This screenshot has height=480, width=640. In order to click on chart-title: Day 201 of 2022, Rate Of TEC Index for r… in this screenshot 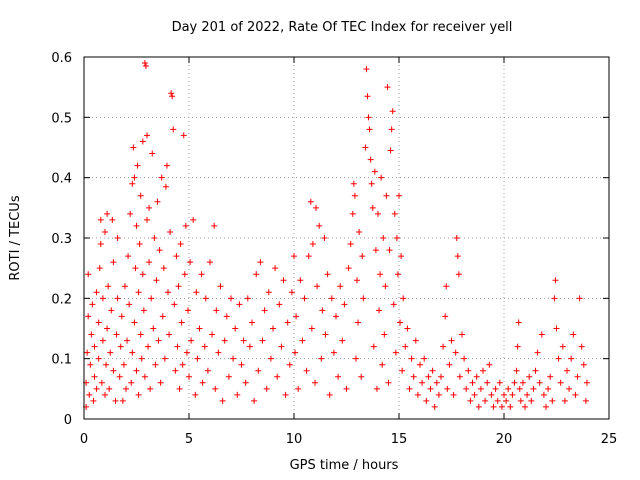, I will do `click(342, 27)`.